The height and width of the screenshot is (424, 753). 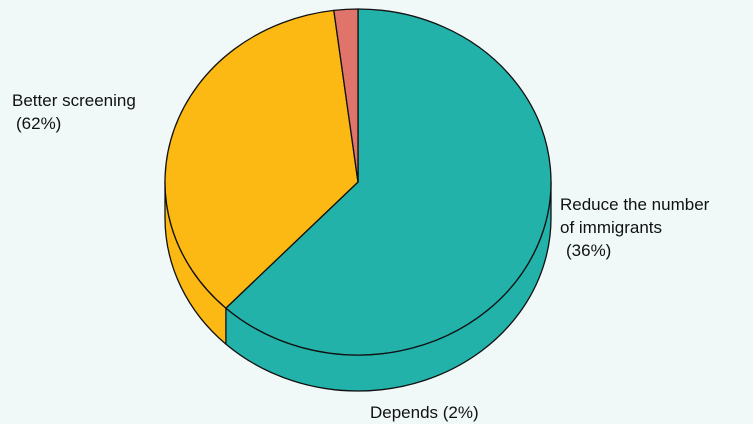 I want to click on slice-label-reduce-the-number-of-immigrants: Reduce the number of immigrants (36%), so click(x=635, y=227).